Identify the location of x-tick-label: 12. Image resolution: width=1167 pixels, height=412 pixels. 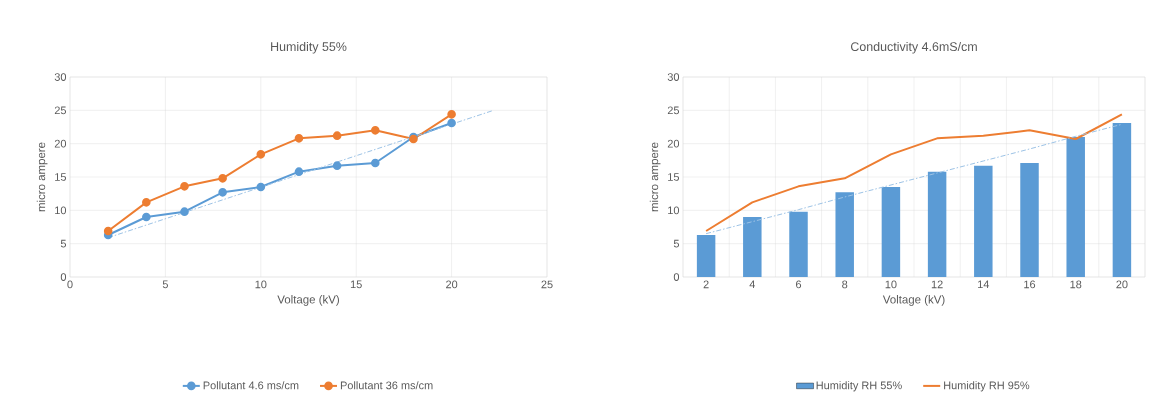
(937, 284).